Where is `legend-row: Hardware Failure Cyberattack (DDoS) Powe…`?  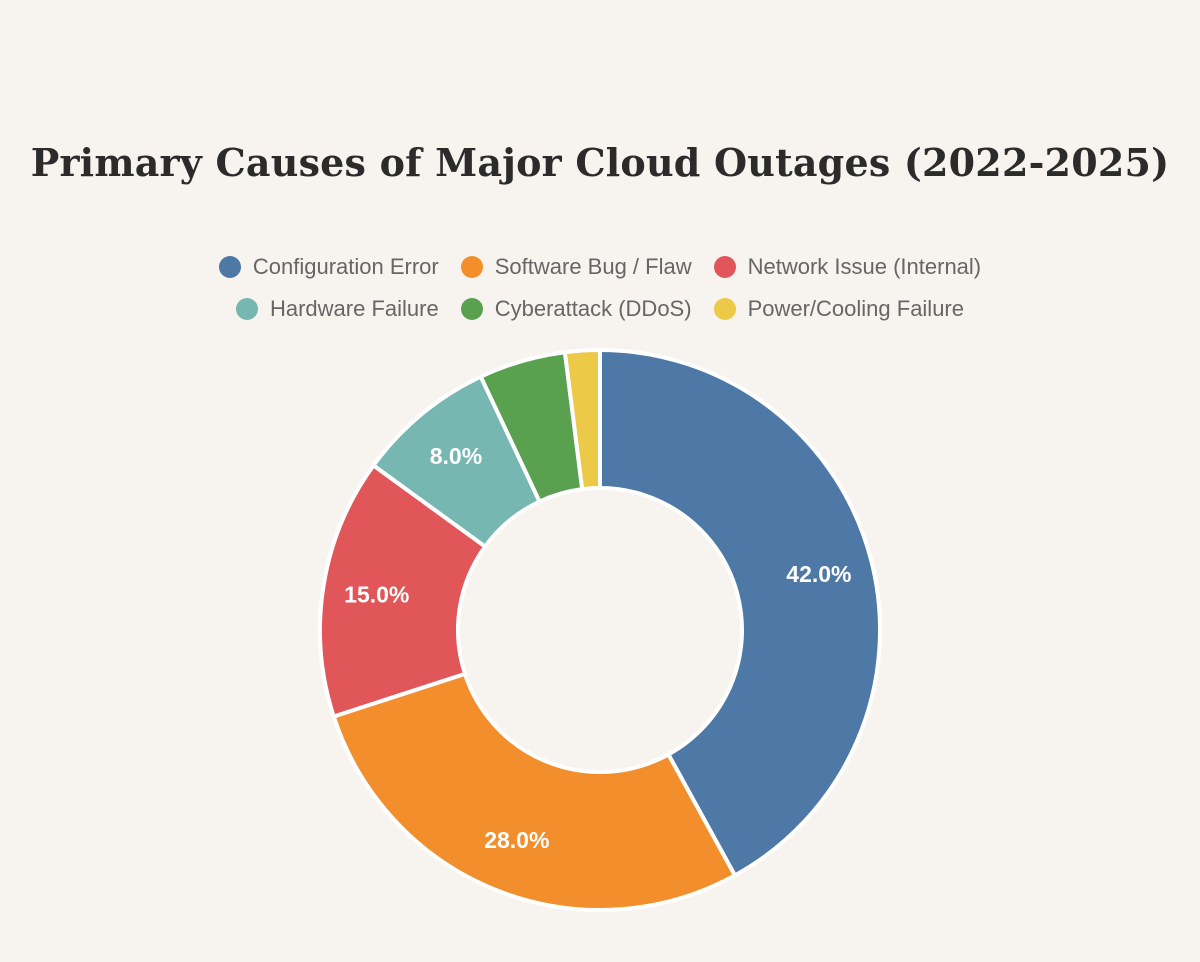
legend-row: Hardware Failure Cyberattack (DDoS) Powe… is located at coordinates (600, 309).